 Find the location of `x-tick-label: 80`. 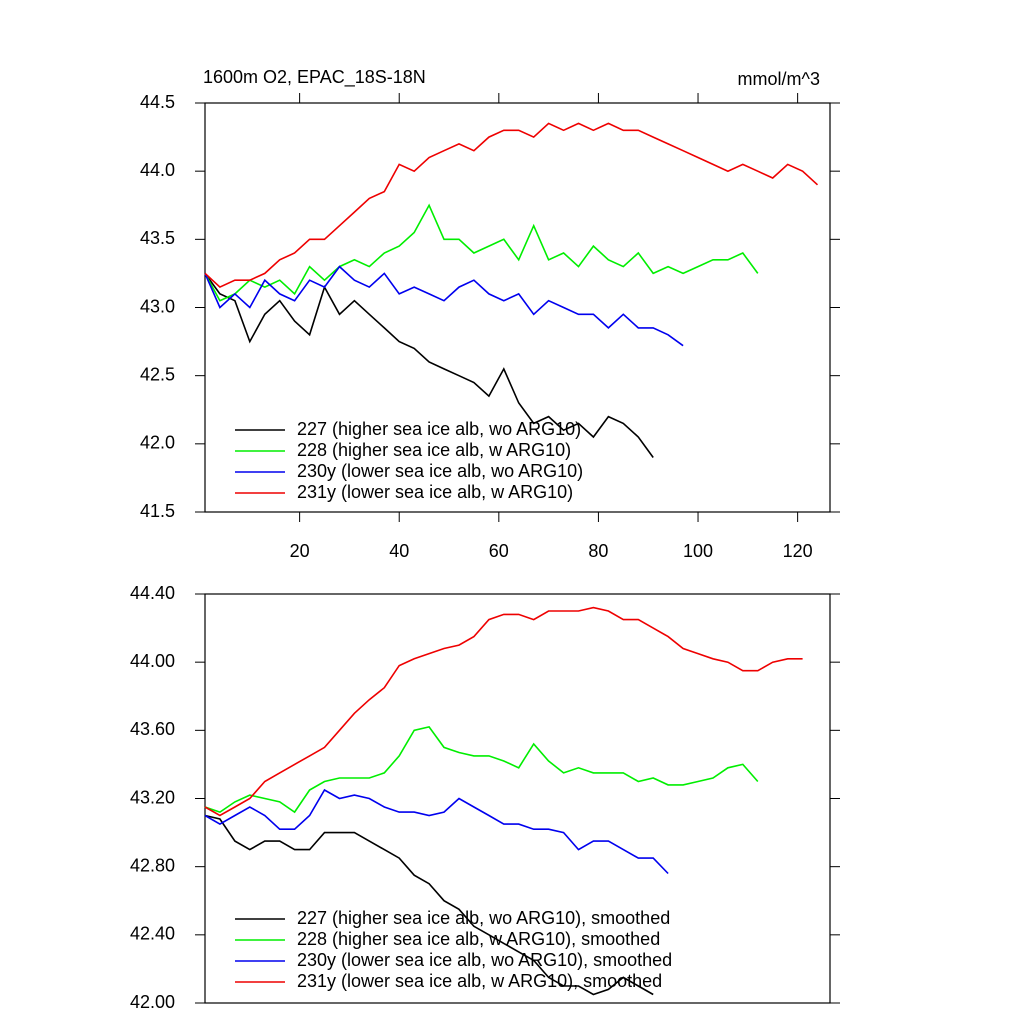

x-tick-label: 80 is located at coordinates (598, 551).